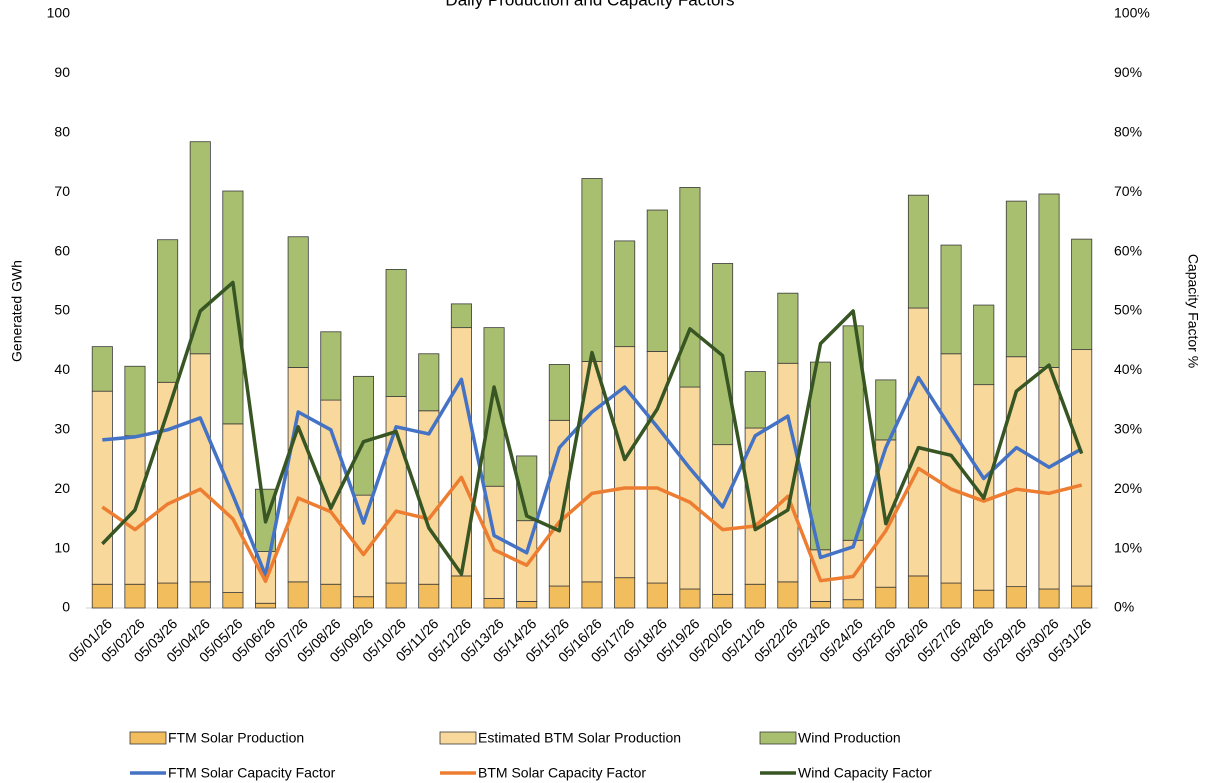 The width and height of the screenshot is (1206, 783). What do you see at coordinates (59, 13) in the screenshot?
I see `y-tick-label: 100` at bounding box center [59, 13].